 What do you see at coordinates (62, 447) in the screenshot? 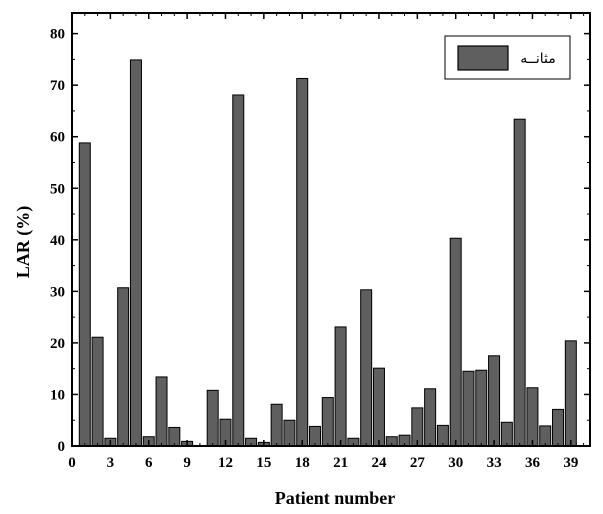
I see `y-tick-label: 0` at bounding box center [62, 447].